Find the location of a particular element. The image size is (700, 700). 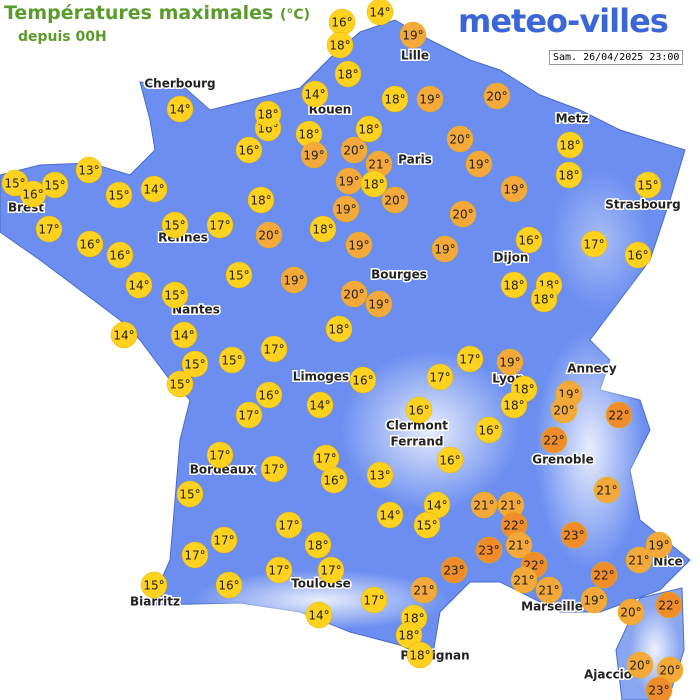

timestamp: Sam. 26/04/2025 23:00 is located at coordinates (616, 57).